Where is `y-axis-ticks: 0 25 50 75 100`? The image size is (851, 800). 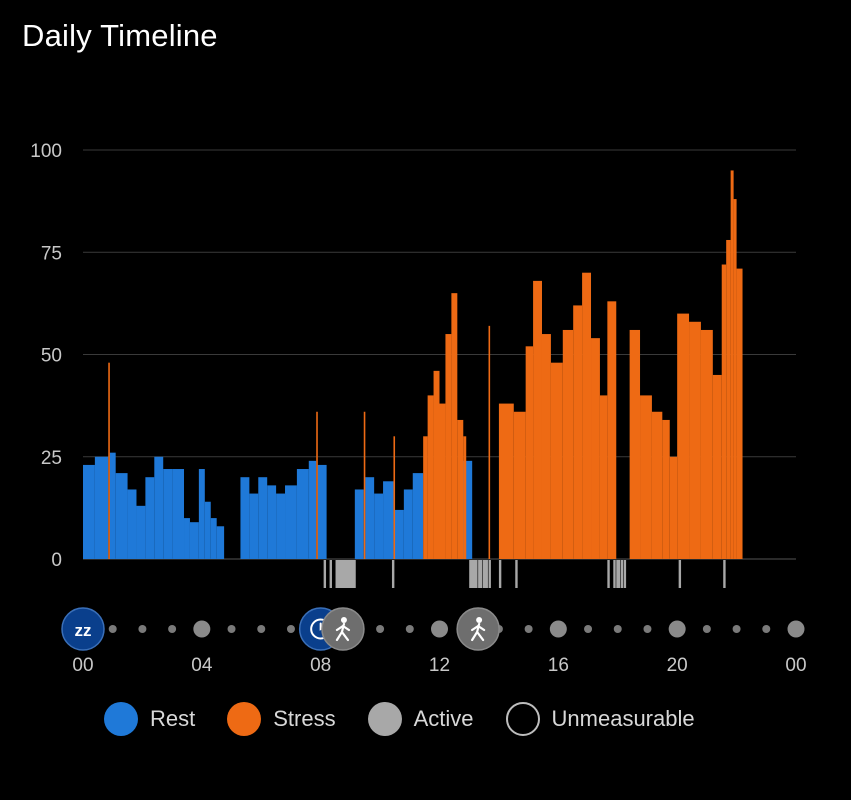
y-axis-ticks: 0 25 50 75 100 is located at coordinates (46, 356).